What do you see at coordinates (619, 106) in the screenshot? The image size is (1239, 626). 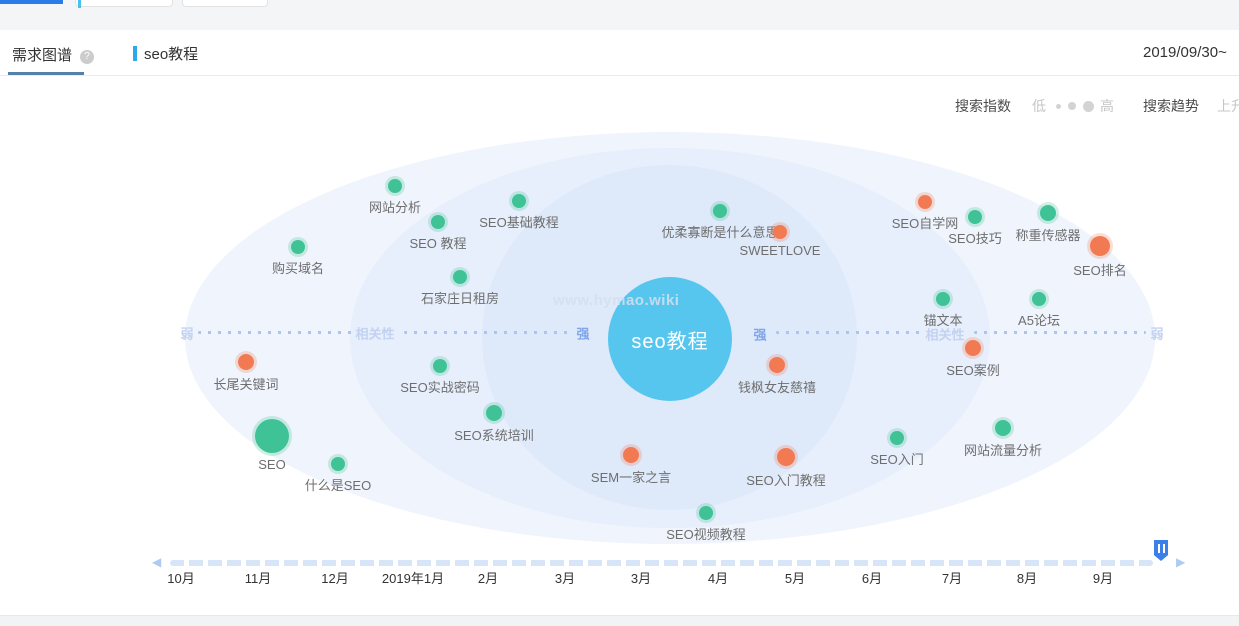 I see `chart-legend: 搜索指数 低 高 搜索趋势 上升` at bounding box center [619, 106].